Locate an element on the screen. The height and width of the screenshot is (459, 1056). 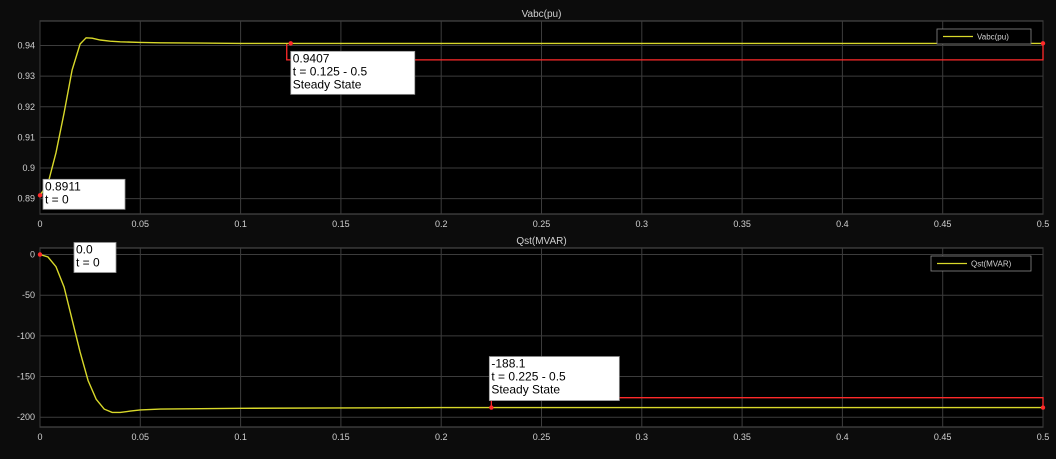
y-tick-label: 0.89 is located at coordinates (26, 199).